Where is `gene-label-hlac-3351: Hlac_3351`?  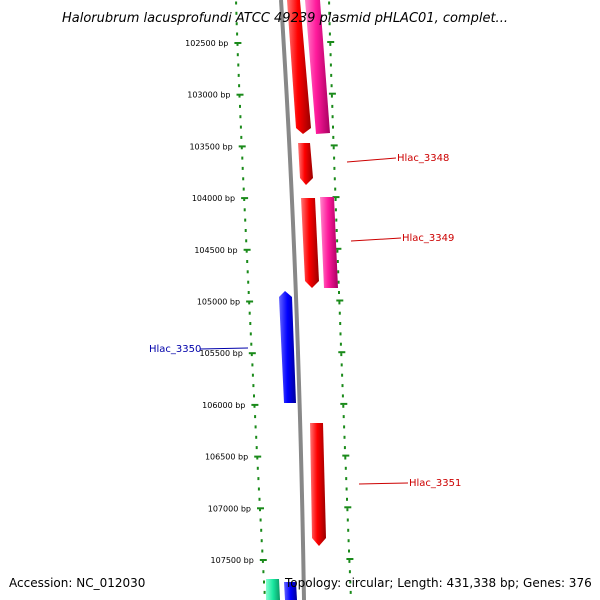
gene-label-hlac-3351: Hlac_3351 is located at coordinates (435, 483).